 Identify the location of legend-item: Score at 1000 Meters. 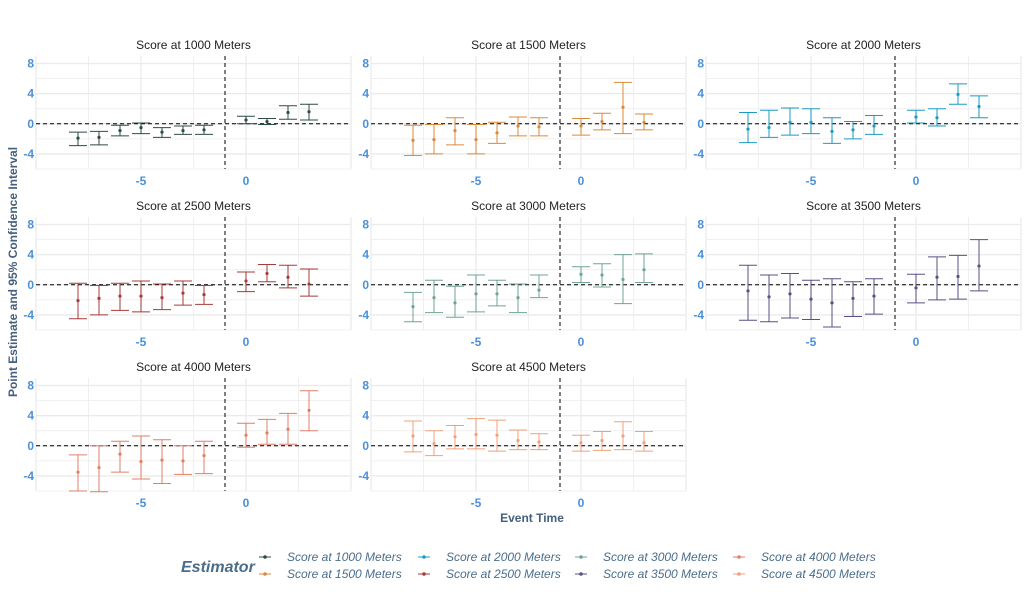
(330, 557).